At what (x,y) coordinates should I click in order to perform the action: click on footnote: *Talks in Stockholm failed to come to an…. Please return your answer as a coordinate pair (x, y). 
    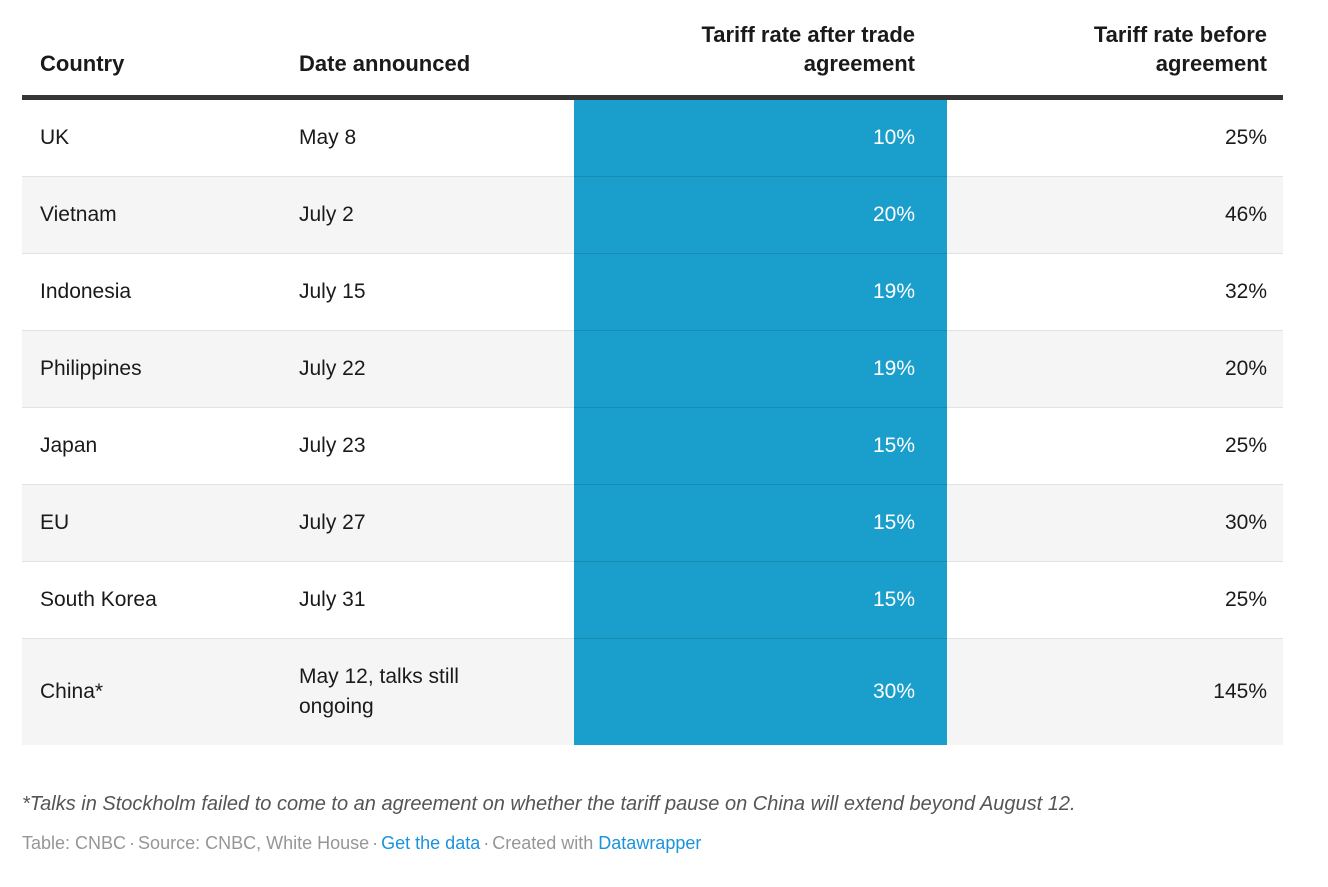
    Looking at the image, I should click on (549, 804).